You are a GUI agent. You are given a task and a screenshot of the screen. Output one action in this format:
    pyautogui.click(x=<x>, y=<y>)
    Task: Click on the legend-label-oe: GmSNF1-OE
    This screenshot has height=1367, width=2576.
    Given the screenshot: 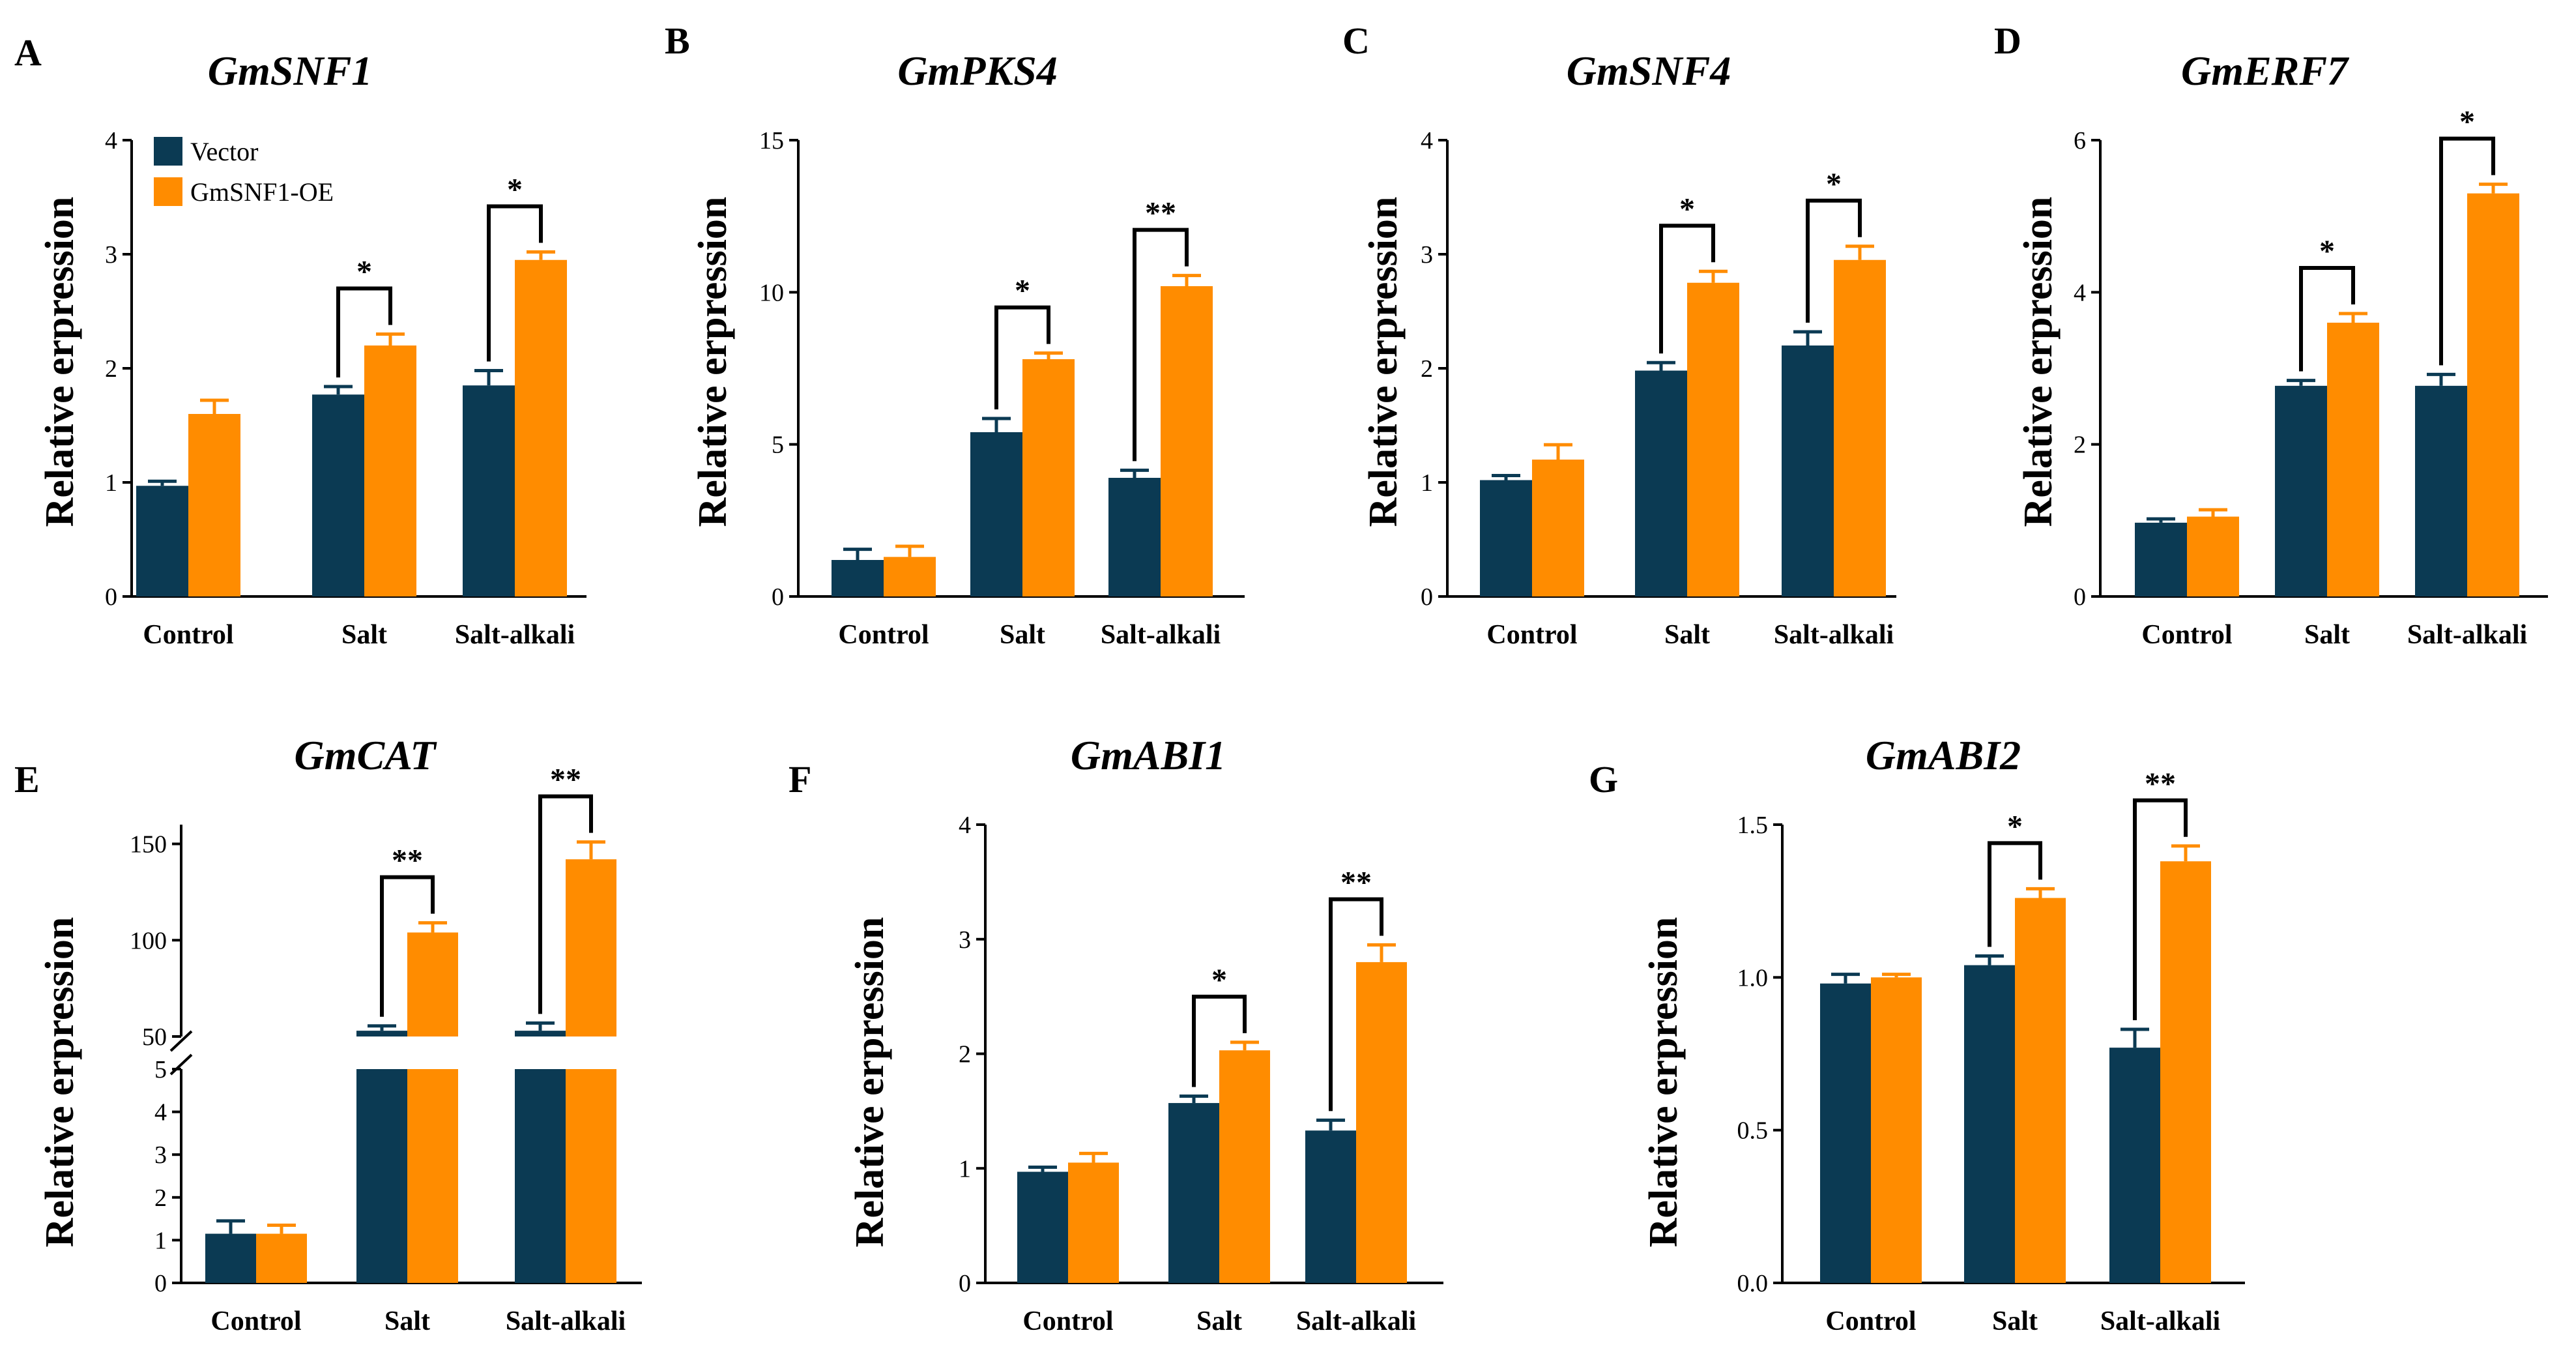 What is the action you would take?
    pyautogui.click(x=262, y=192)
    